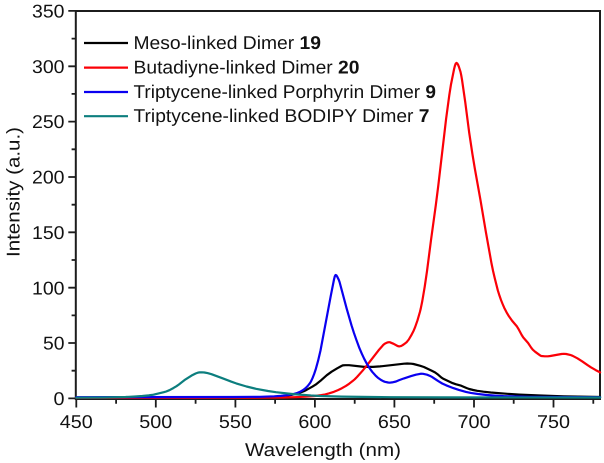 Image resolution: width=604 pixels, height=463 pixels. I want to click on svg-text: 300, so click(48, 66).